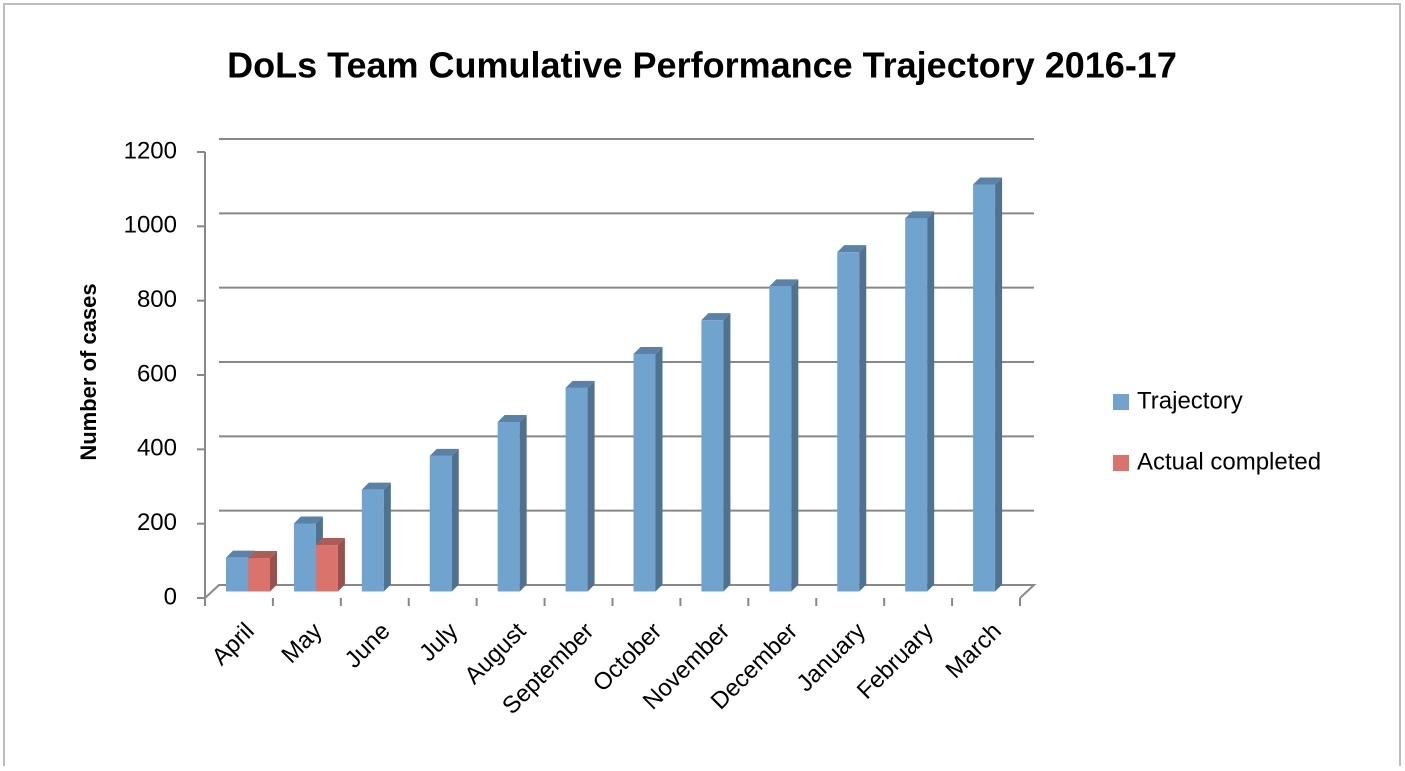  Describe the element at coordinates (150, 225) in the screenshot. I see `y-tick-label: 1000` at that location.